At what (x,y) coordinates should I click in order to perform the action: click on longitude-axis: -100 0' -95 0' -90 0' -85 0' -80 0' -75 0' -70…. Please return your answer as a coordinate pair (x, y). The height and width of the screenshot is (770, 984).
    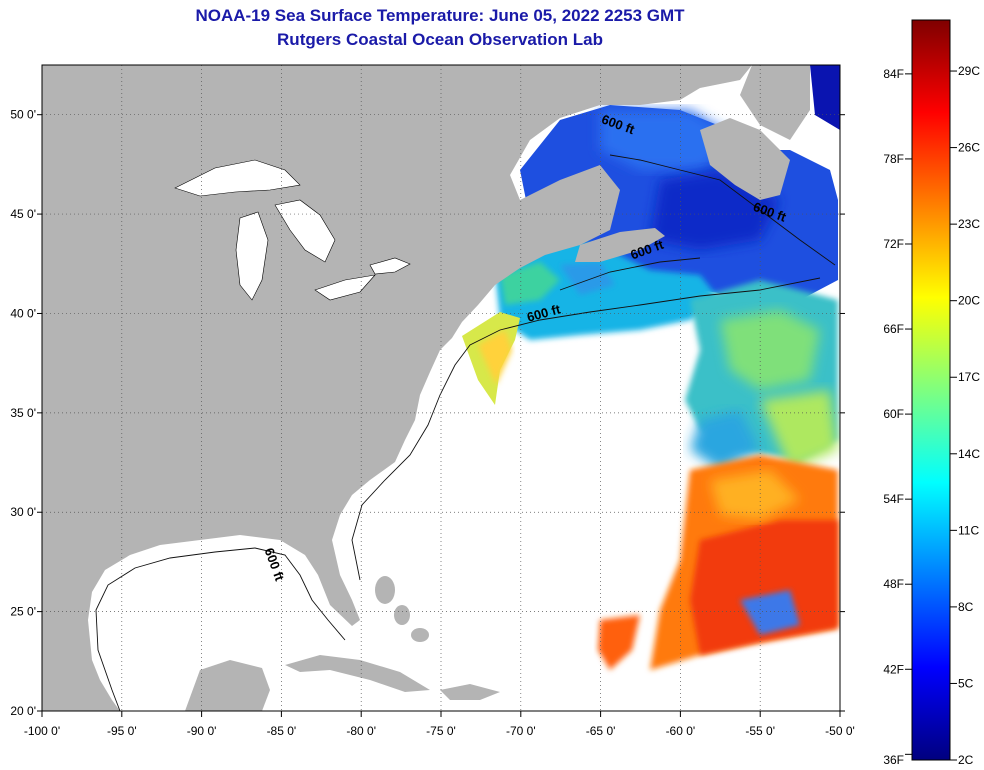
    Looking at the image, I should click on (439, 724).